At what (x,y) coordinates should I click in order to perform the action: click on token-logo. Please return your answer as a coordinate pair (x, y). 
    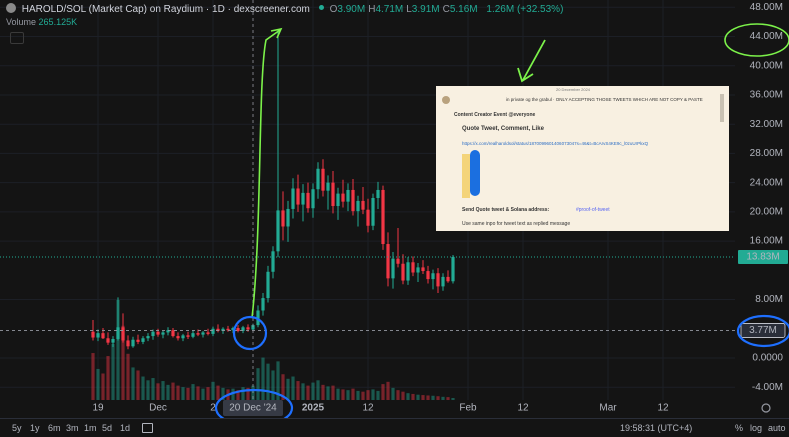
    Looking at the image, I should click on (11, 8).